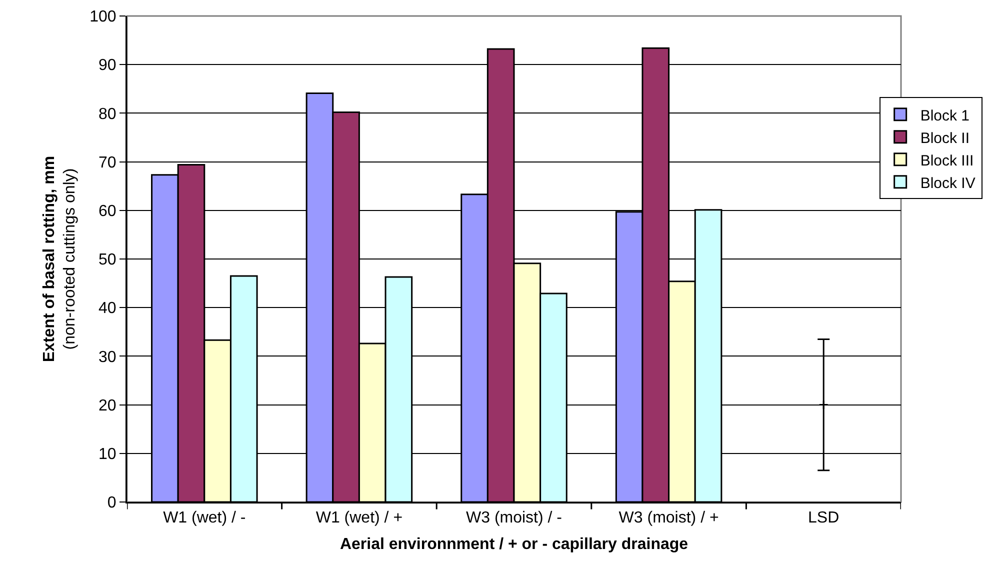  I want to click on y-axis-title: Extent of basal rotting, mm (non-rooted cuttings only), so click(59, 259).